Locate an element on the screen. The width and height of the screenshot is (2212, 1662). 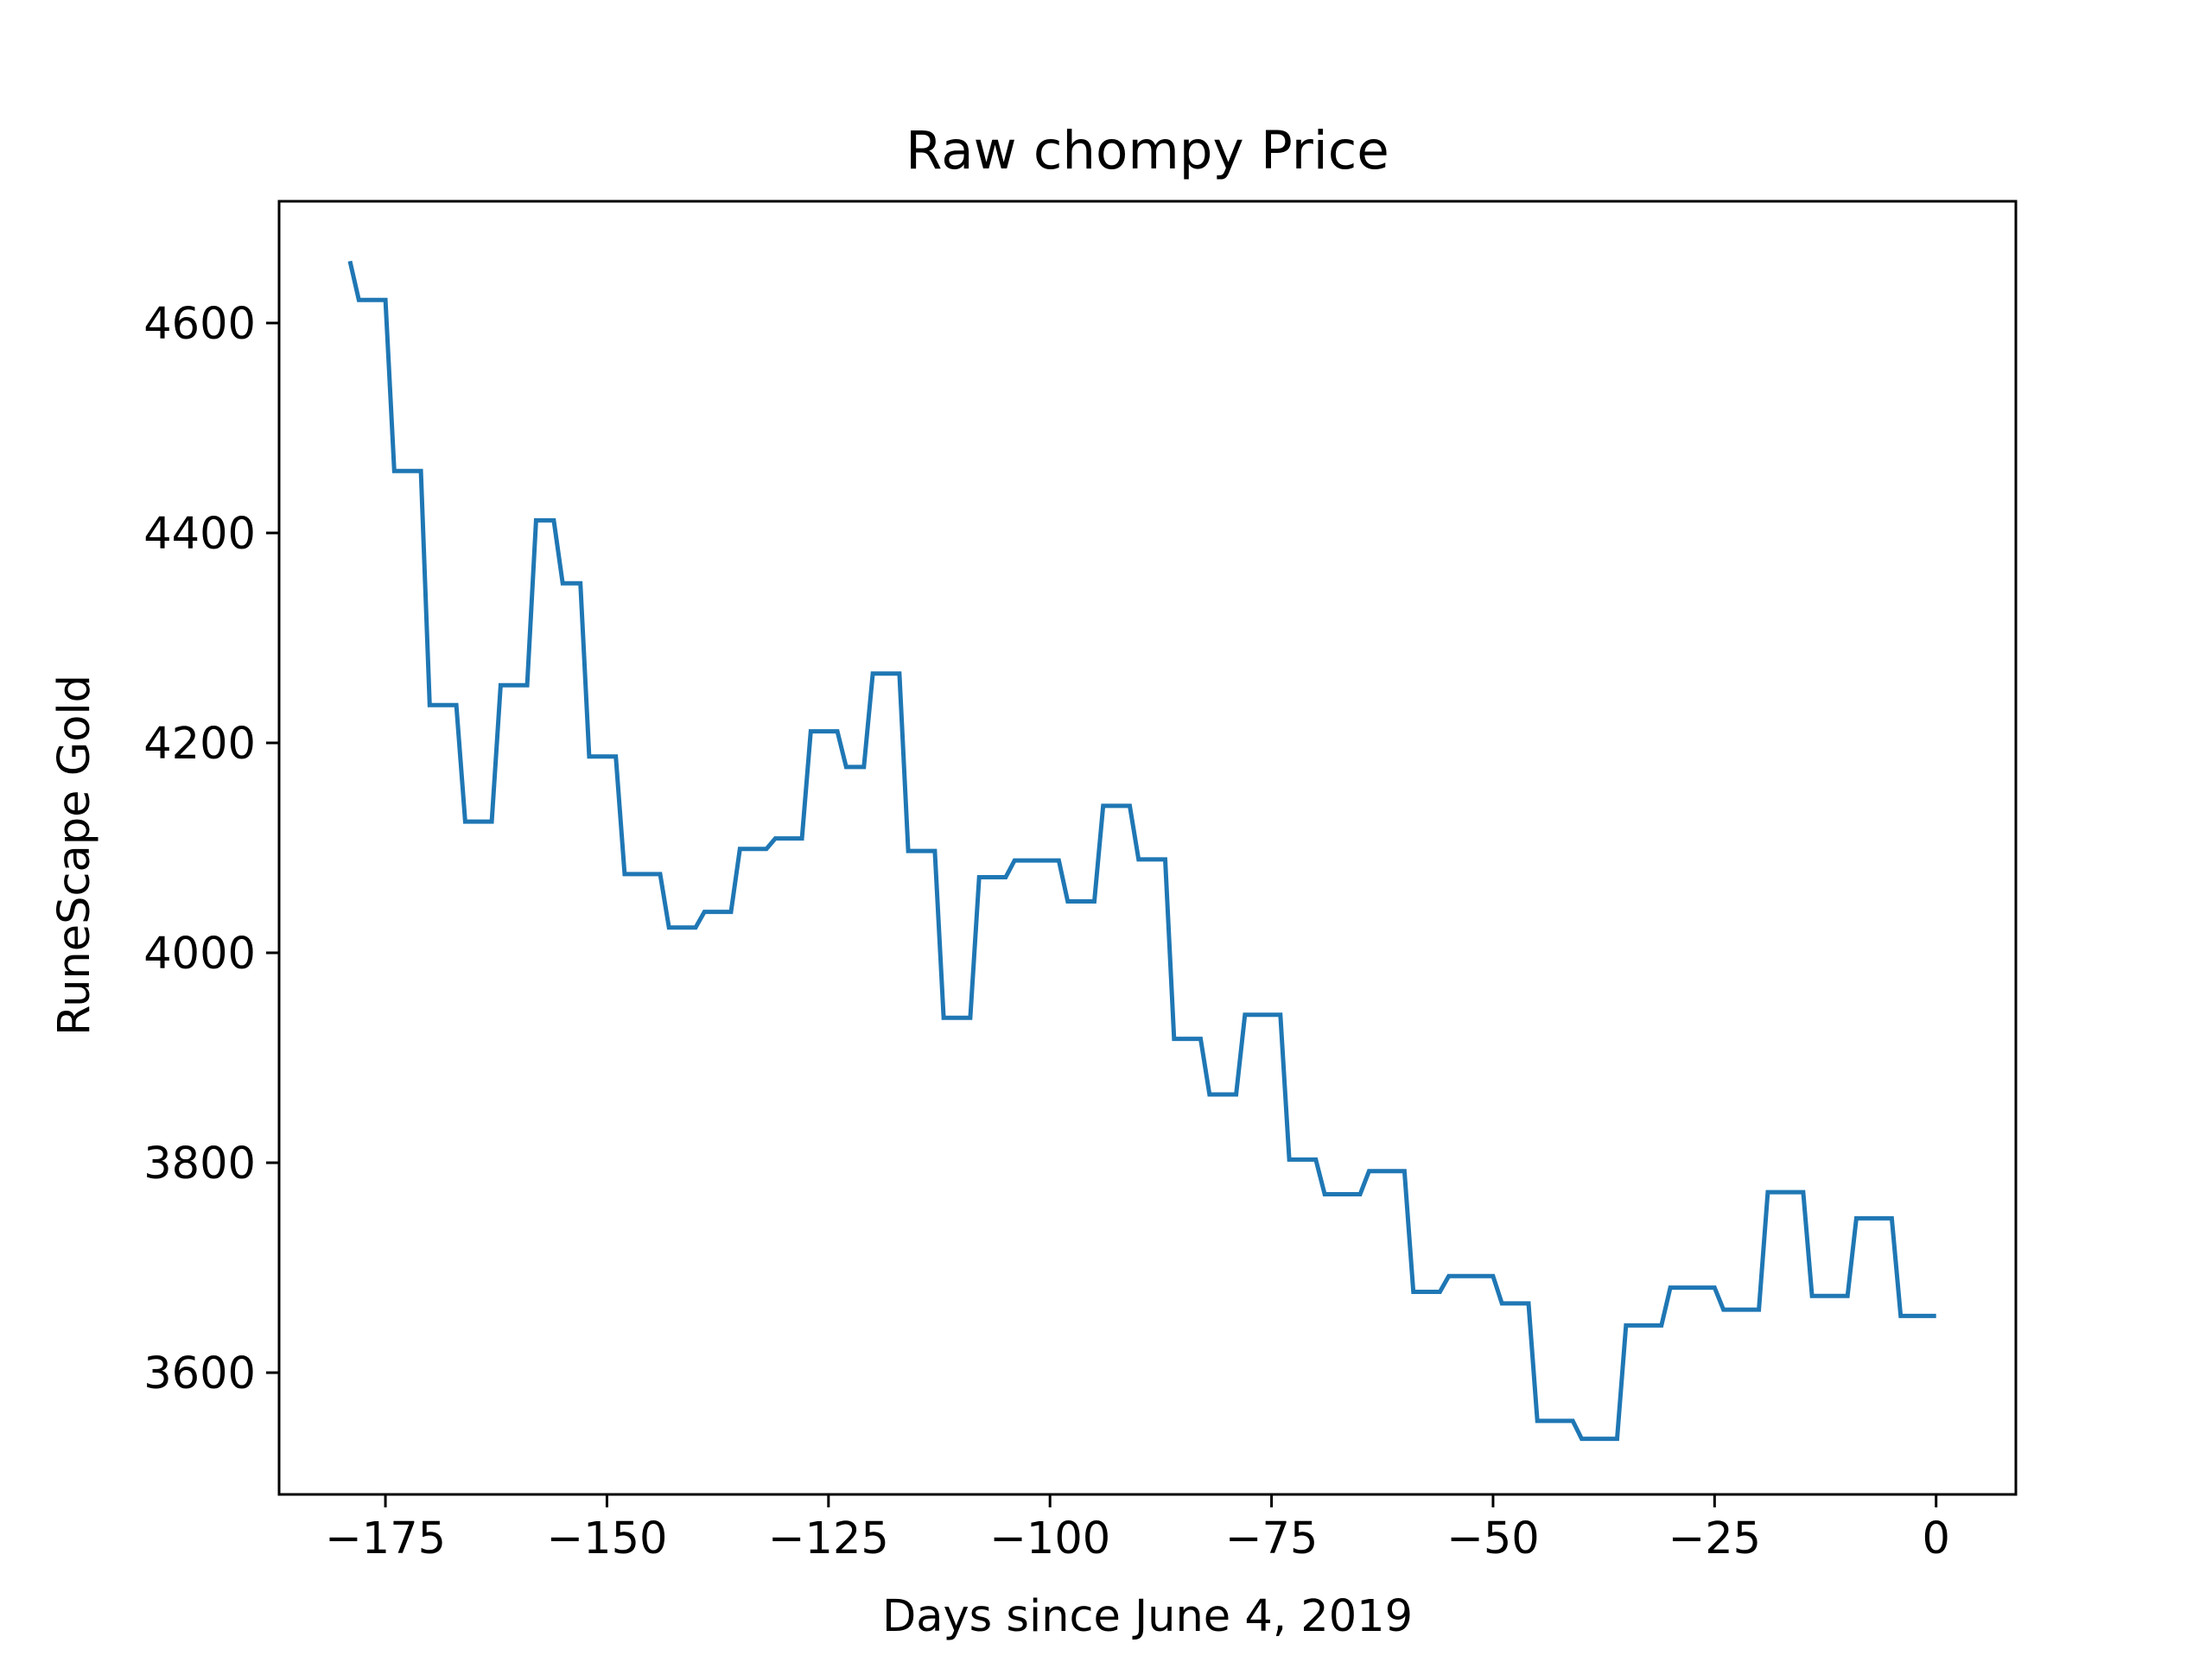
x-tick-label: −75 is located at coordinates (1272, 1538).